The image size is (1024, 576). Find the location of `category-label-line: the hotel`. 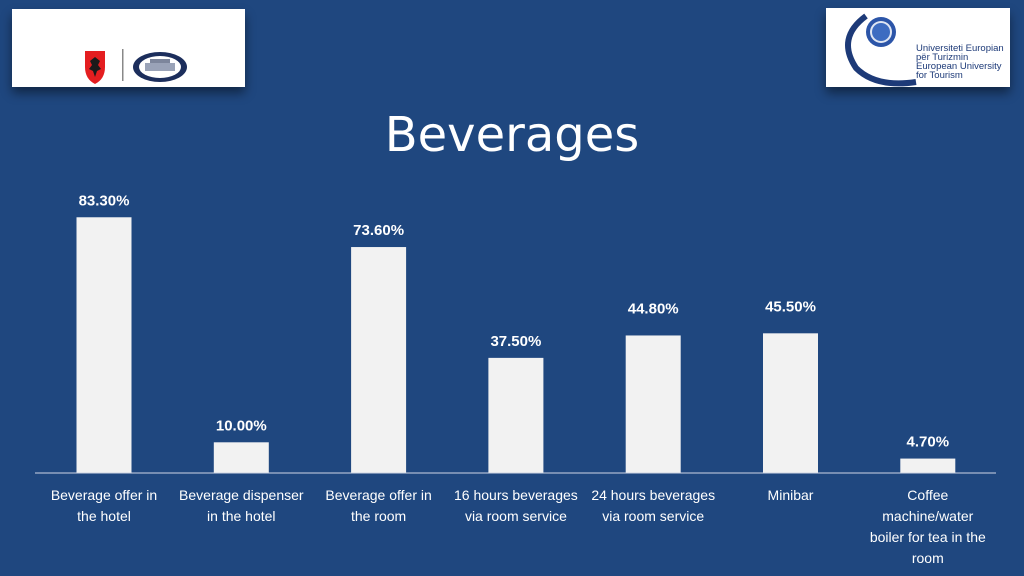

category-label-line: the hotel is located at coordinates (104, 516).